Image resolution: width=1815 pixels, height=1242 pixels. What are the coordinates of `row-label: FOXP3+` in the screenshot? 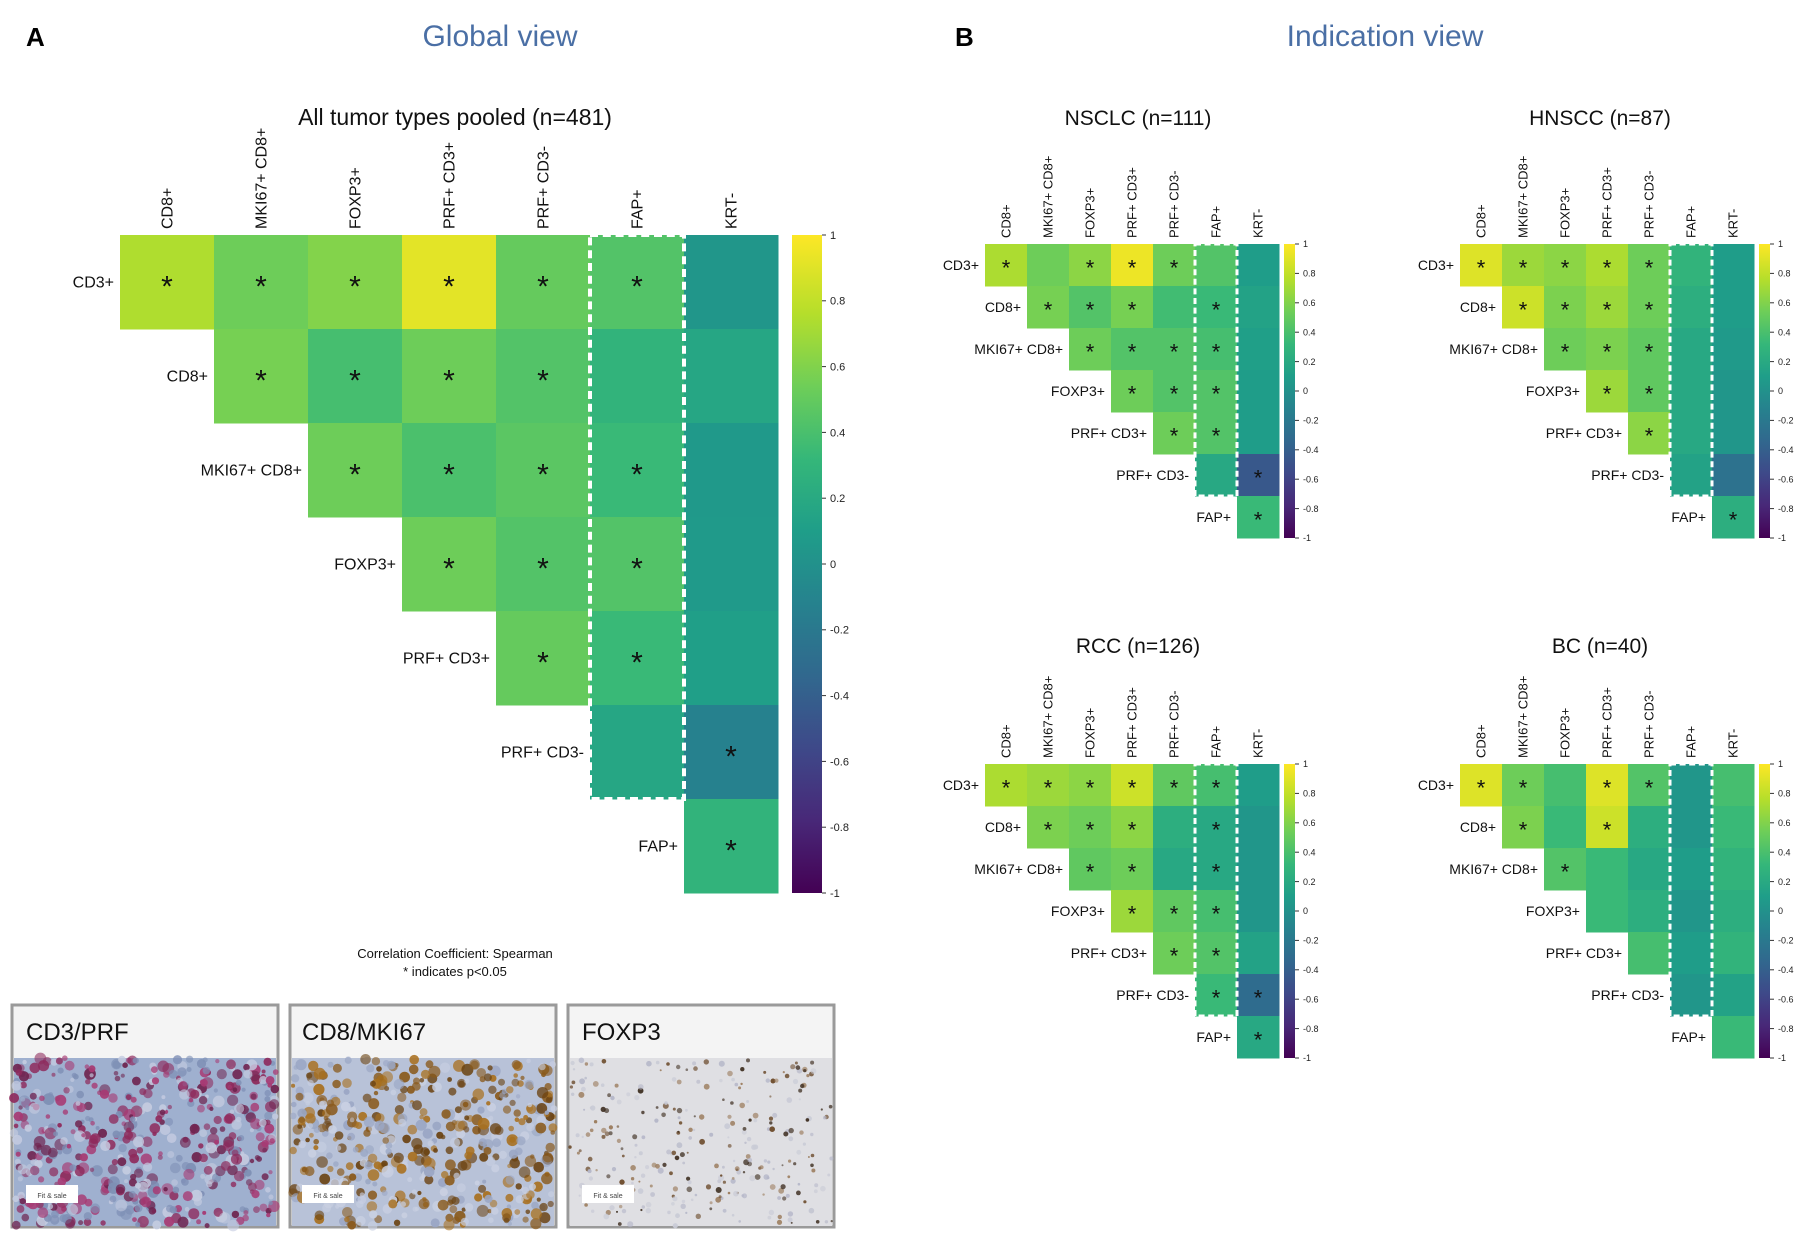 It's located at (1078, 911).